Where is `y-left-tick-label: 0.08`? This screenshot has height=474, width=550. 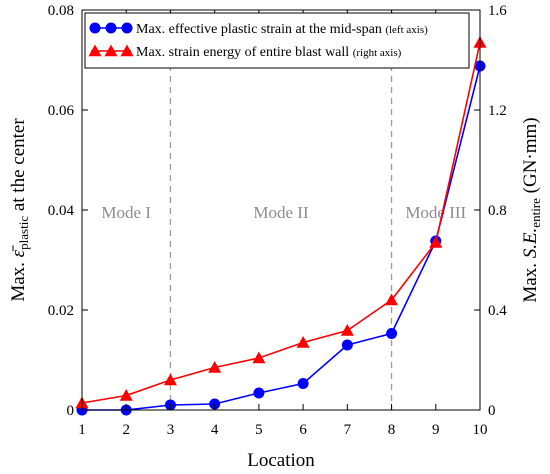 y-left-tick-label: 0.08 is located at coordinates (61, 11).